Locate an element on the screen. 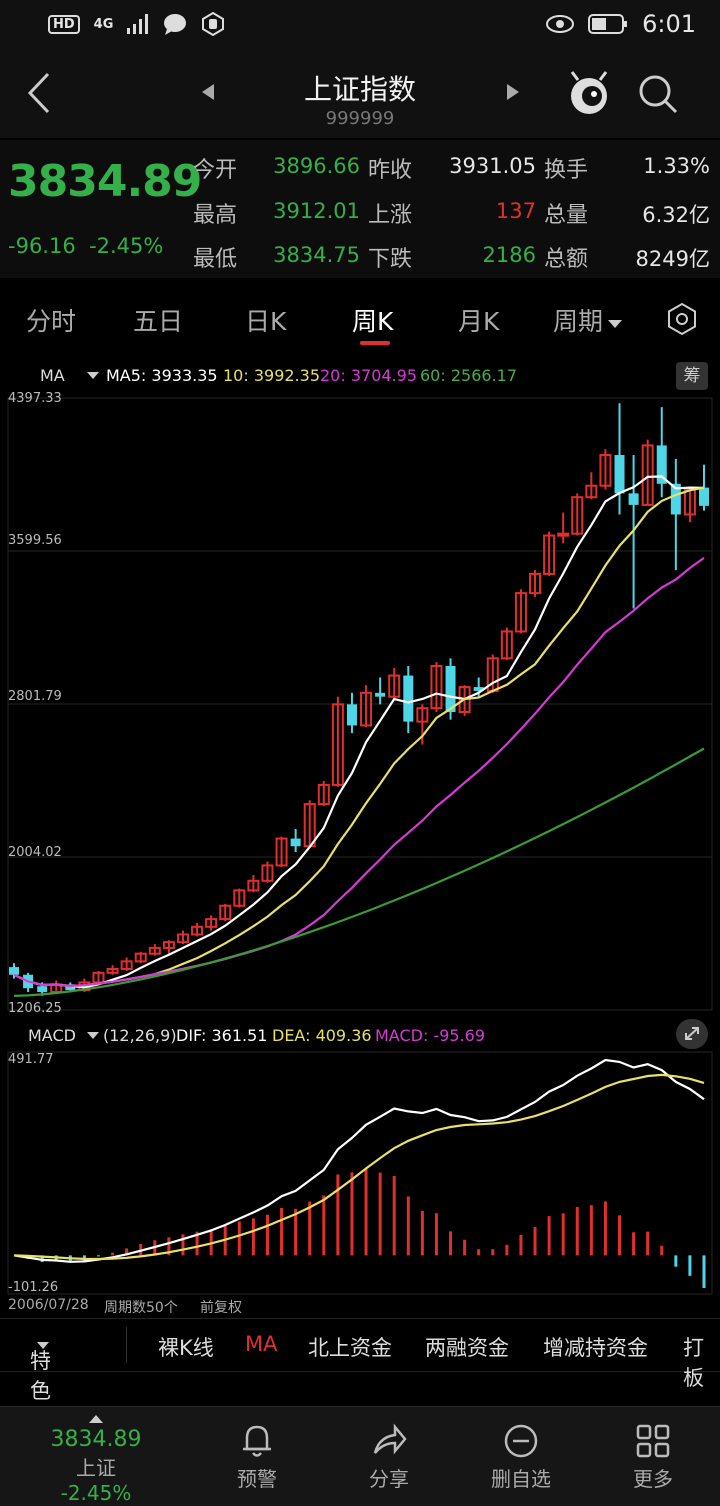  macd-tick-top: 491.77 is located at coordinates (31, 1059).